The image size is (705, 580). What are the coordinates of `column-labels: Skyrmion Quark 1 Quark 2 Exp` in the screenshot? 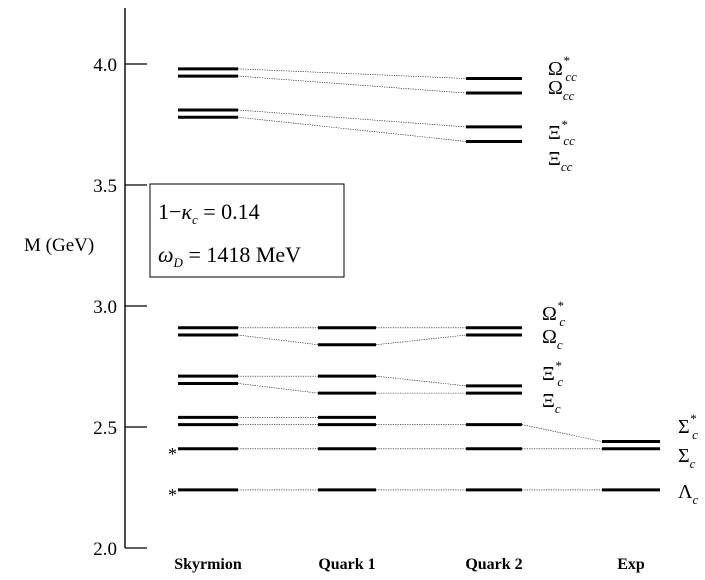 It's located at (409, 564).